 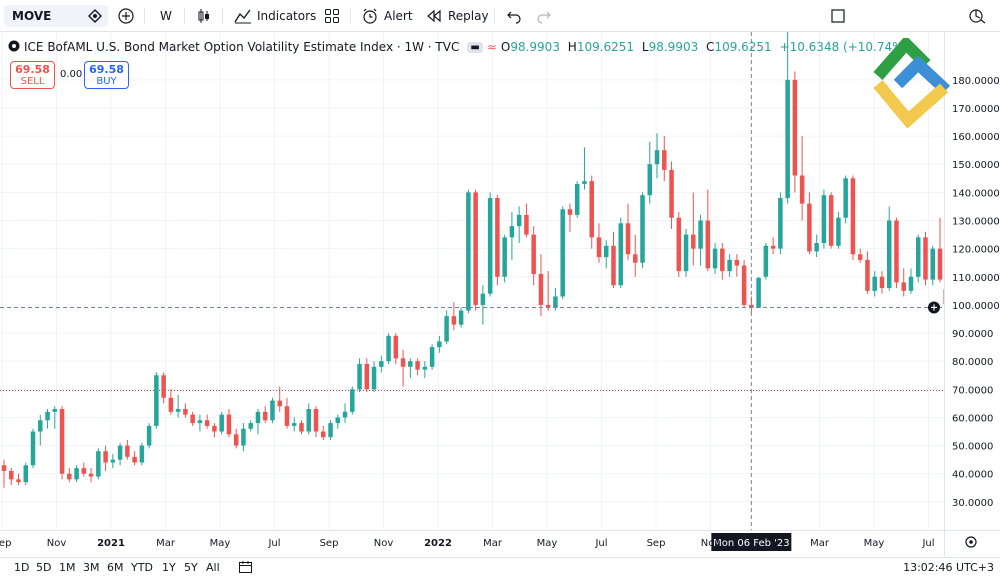 I want to click on range-1d: 1D, so click(x=22, y=567).